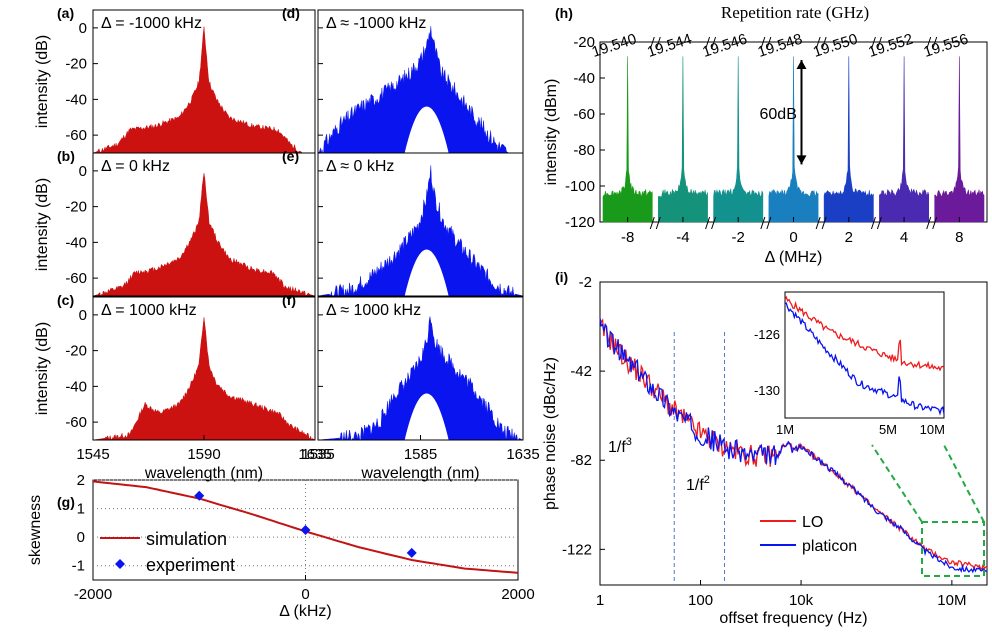 This screenshot has width=992, height=638. What do you see at coordinates (932, 429) in the screenshot?
I see `inset-x-tick-label: 10M` at bounding box center [932, 429].